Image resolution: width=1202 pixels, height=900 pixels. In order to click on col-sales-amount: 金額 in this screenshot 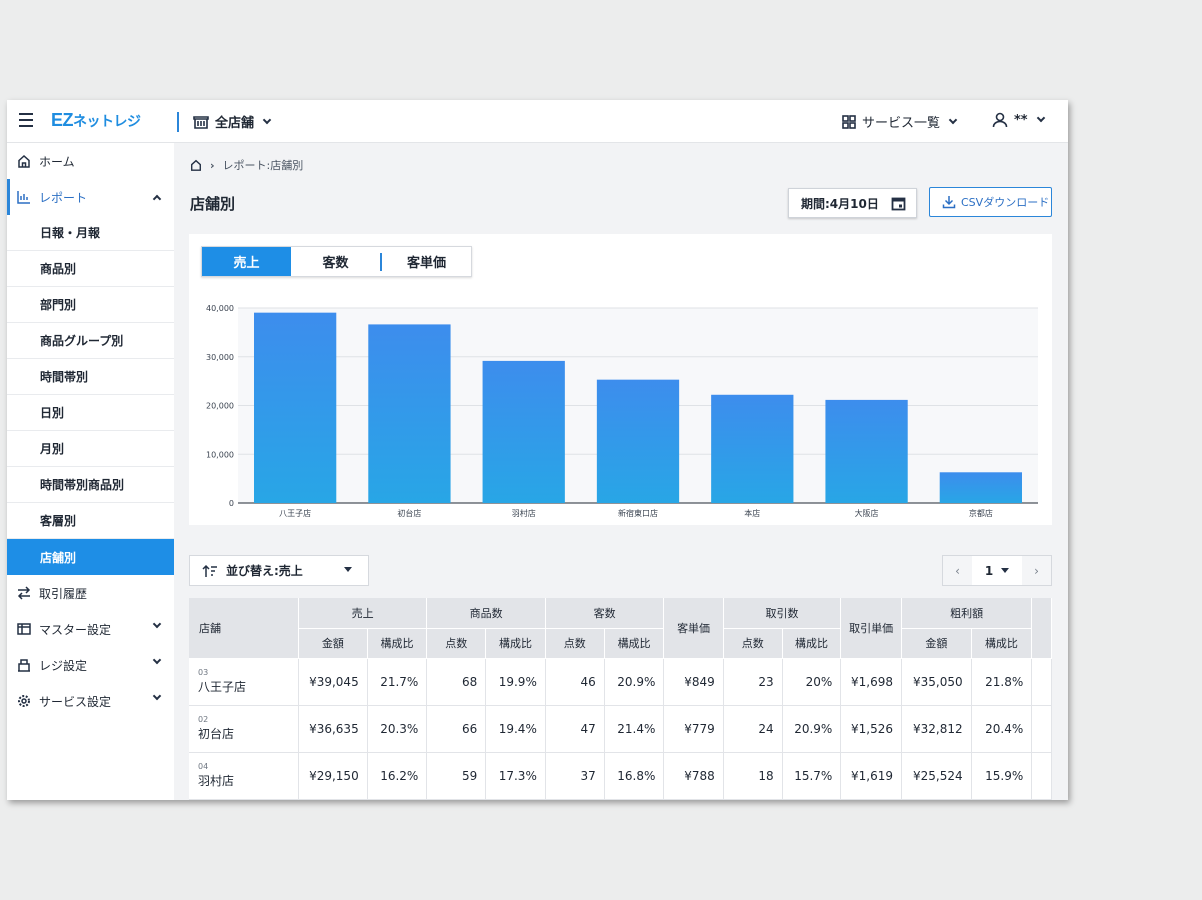, I will do `click(333, 643)`.